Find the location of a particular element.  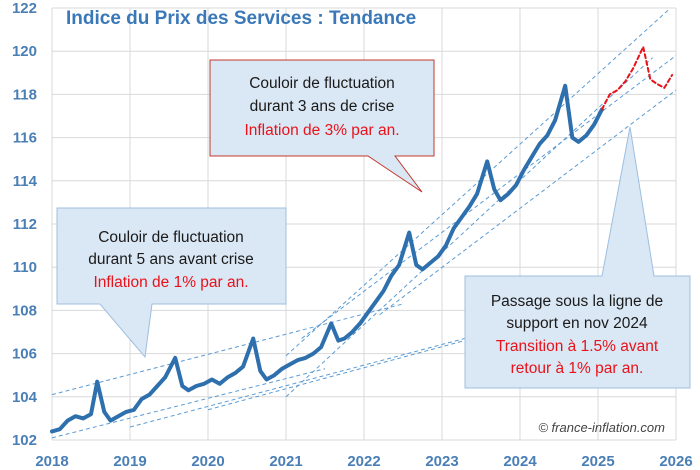

x-tick-label: 2021 is located at coordinates (285, 461).